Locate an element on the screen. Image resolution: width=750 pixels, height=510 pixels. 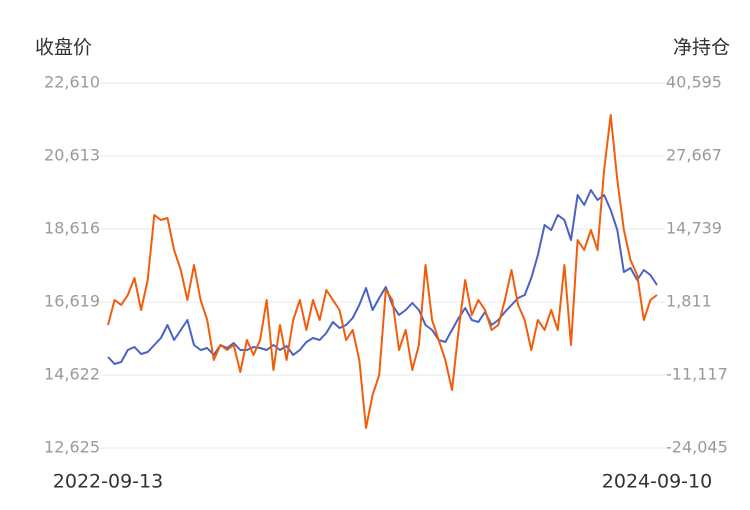
x-tick-label: 2022-09-13 is located at coordinates (108, 482).